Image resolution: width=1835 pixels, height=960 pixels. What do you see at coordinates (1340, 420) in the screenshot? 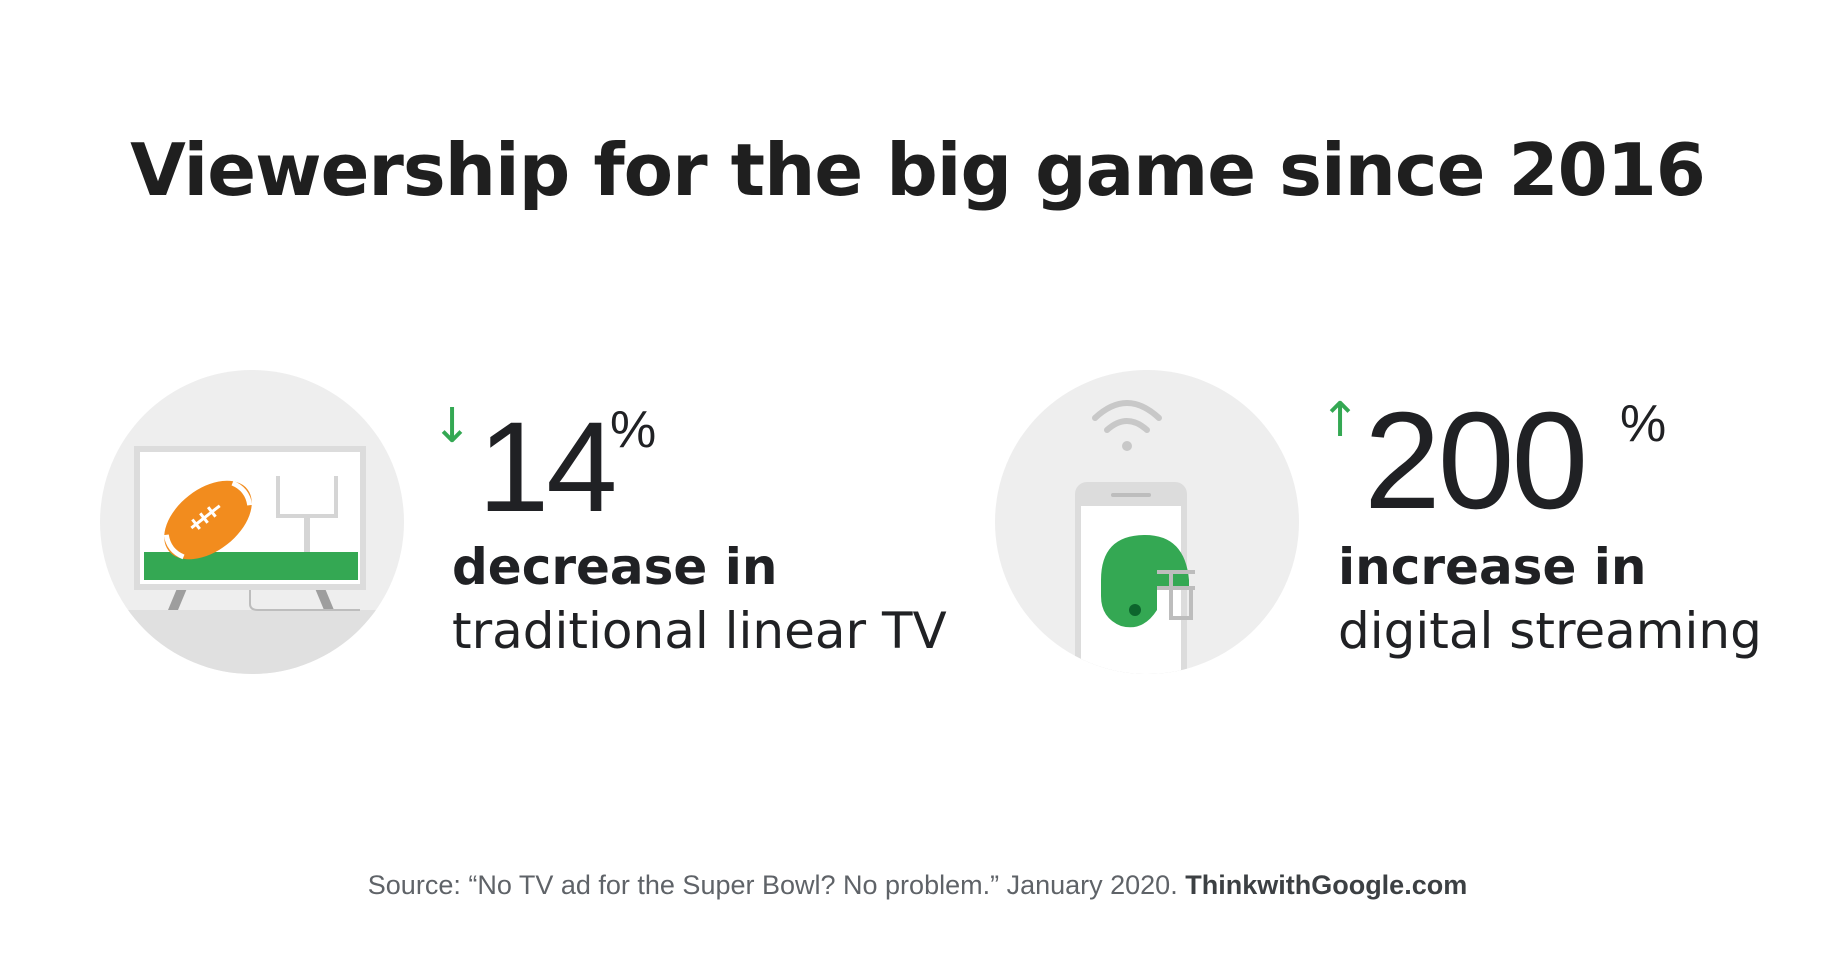
I see `up-arrow-icon: ↑` at bounding box center [1340, 420].